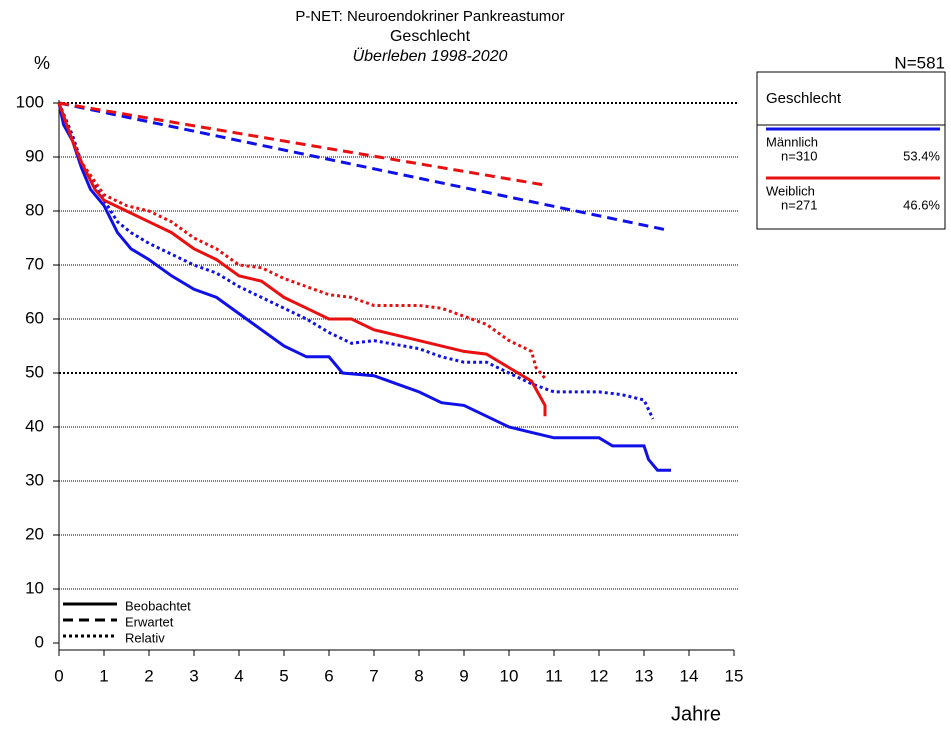 The image size is (951, 733). Describe the element at coordinates (430, 36) in the screenshot. I see `chart-subtitle: Geschlecht` at that location.